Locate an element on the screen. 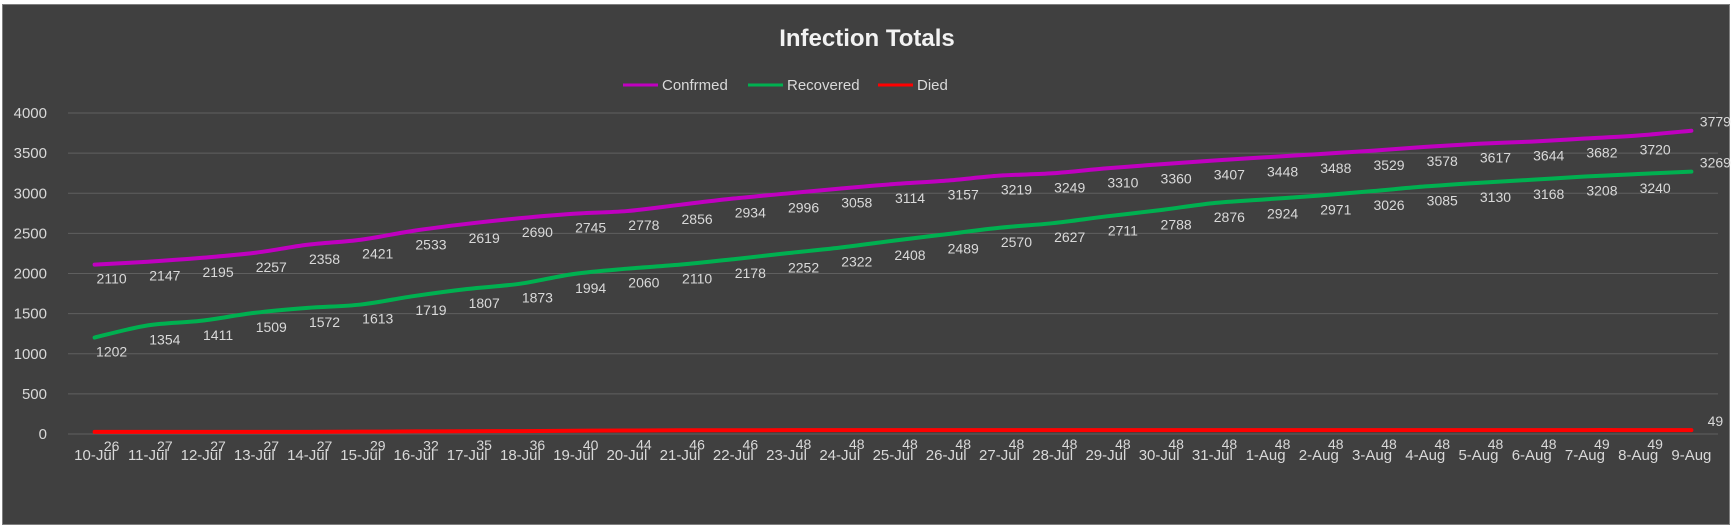 Image resolution: width=1734 pixels, height=529 pixels. data-label: 26 is located at coordinates (112, 446).